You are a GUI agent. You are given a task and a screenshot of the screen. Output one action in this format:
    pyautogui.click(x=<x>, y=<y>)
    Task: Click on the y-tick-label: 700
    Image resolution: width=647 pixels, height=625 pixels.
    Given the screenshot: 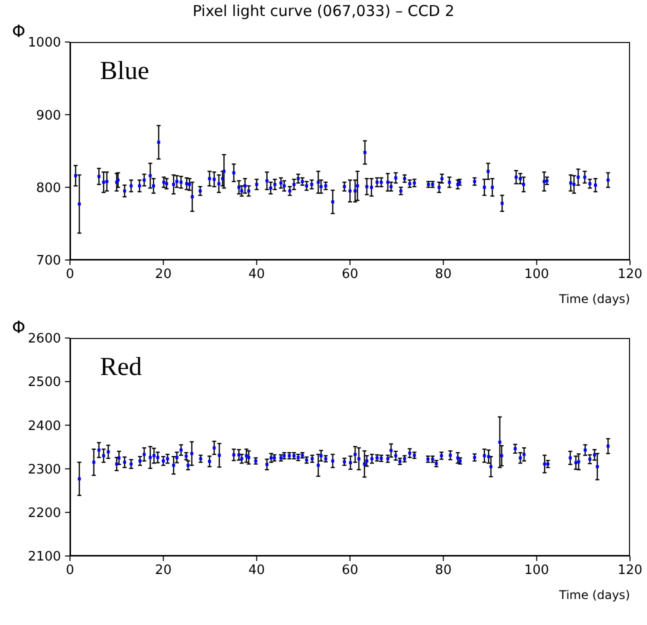 What is the action you would take?
    pyautogui.click(x=48, y=261)
    